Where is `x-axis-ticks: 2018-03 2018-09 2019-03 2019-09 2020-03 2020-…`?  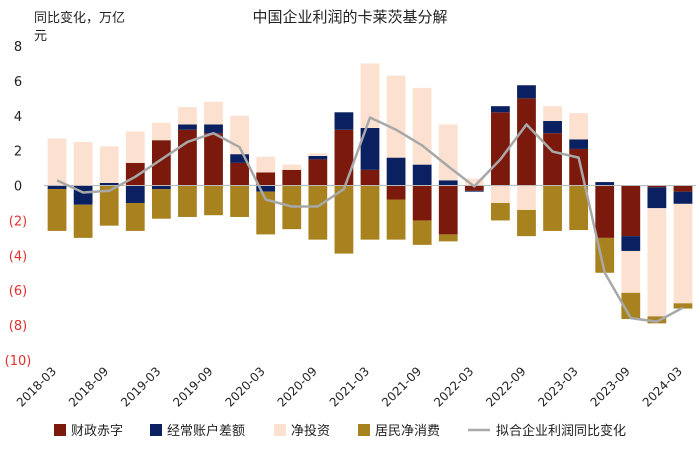 x-axis-ticks: 2018-03 2018-09 2019-03 2019-09 2020-03 2020-… is located at coordinates (349, 386).